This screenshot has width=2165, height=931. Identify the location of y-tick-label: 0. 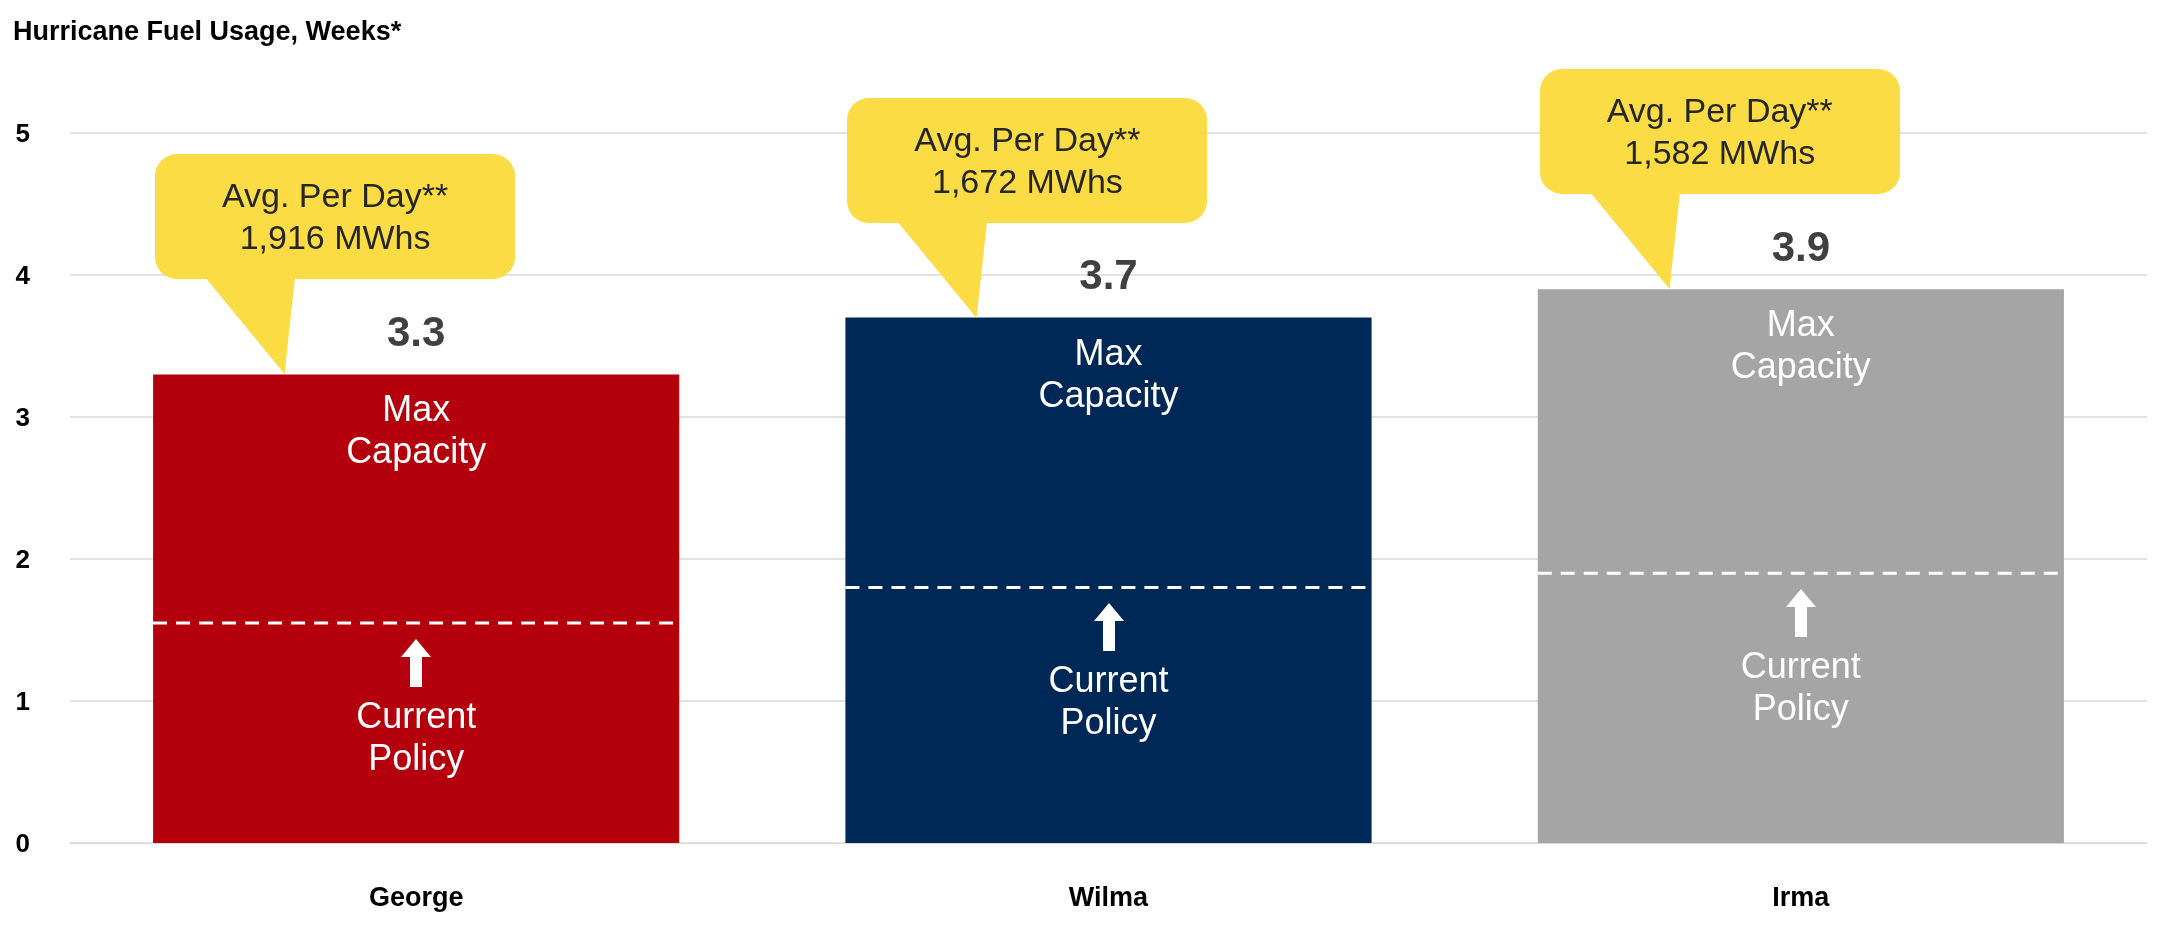
(22, 843).